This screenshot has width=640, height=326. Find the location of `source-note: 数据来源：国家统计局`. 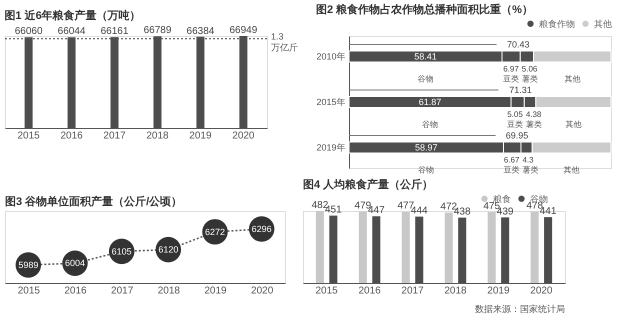

source-note: 数据来源：国家统计局 is located at coordinates (520, 309).